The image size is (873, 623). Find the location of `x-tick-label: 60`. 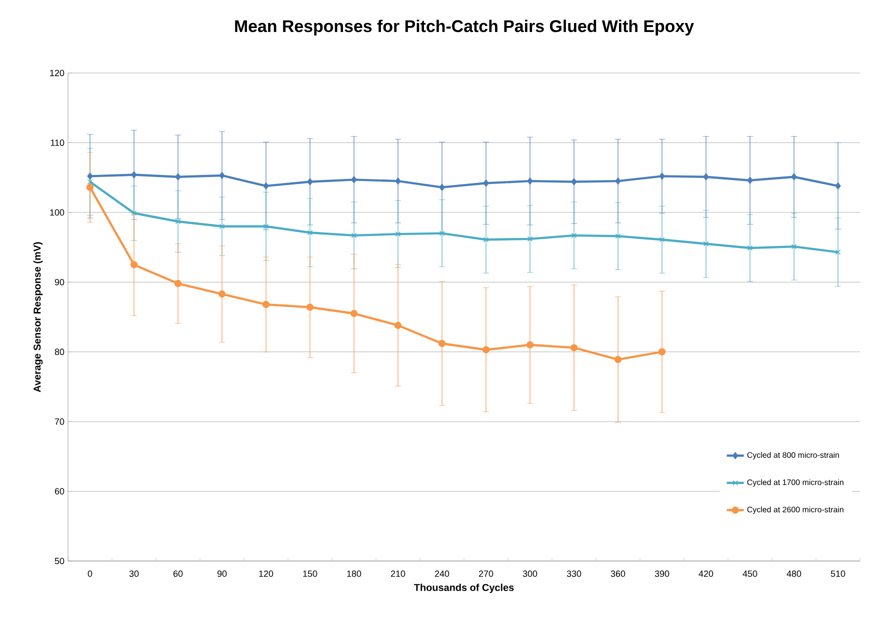

x-tick-label: 60 is located at coordinates (178, 573).